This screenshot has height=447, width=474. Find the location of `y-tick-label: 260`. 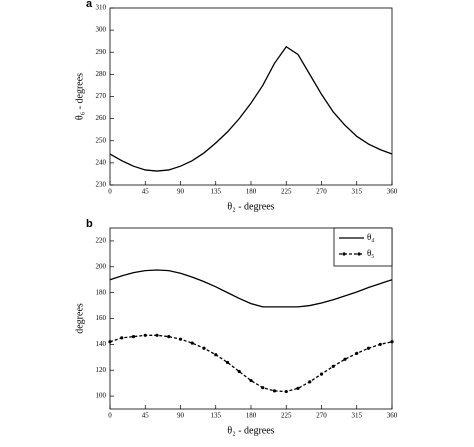

y-tick-label: 260 is located at coordinates (101, 118).